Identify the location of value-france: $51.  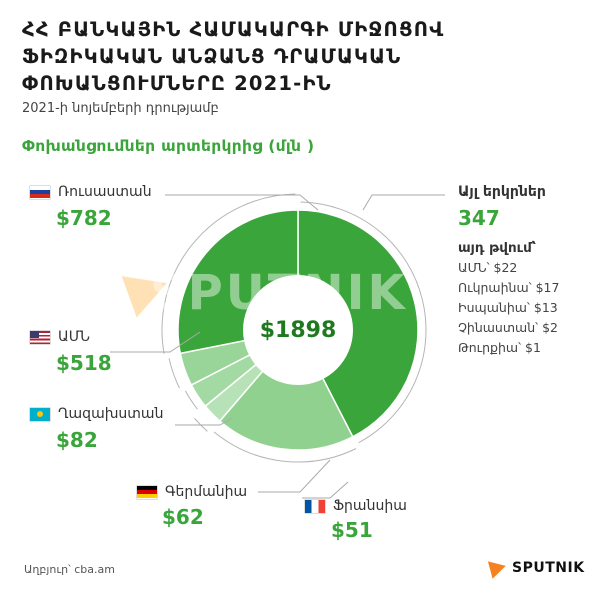
(352, 530).